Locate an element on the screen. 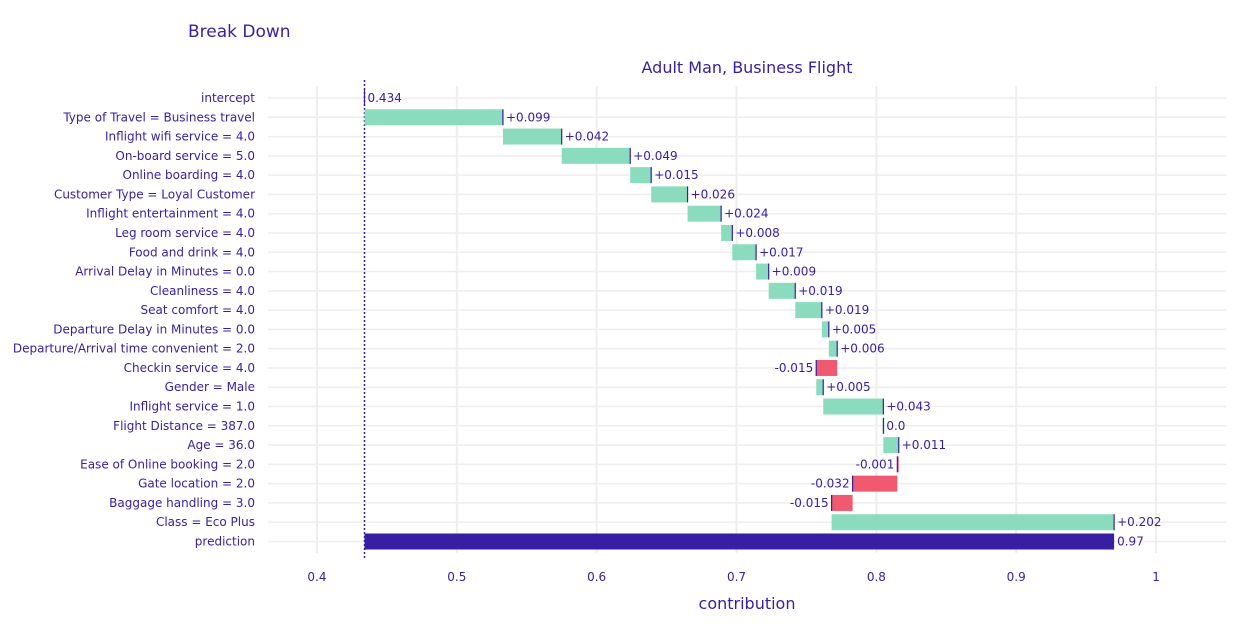 The height and width of the screenshot is (633, 1254). row-label: Food and drink = 4.0 is located at coordinates (192, 252).